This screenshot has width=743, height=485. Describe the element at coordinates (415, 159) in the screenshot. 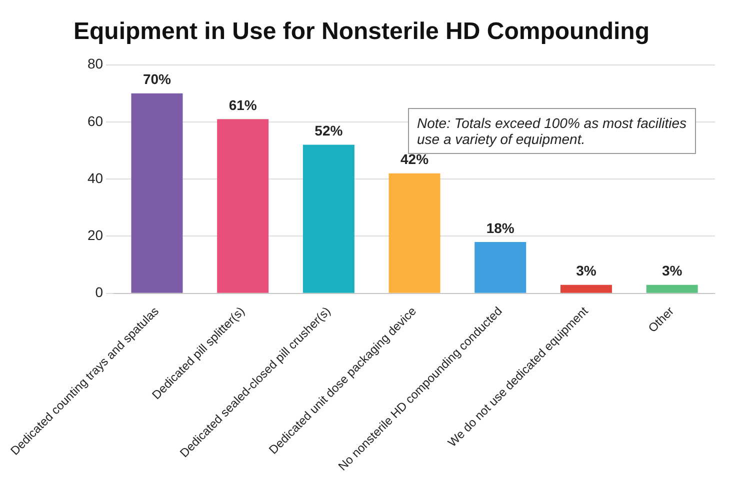

I see `data-label: 42%` at that location.